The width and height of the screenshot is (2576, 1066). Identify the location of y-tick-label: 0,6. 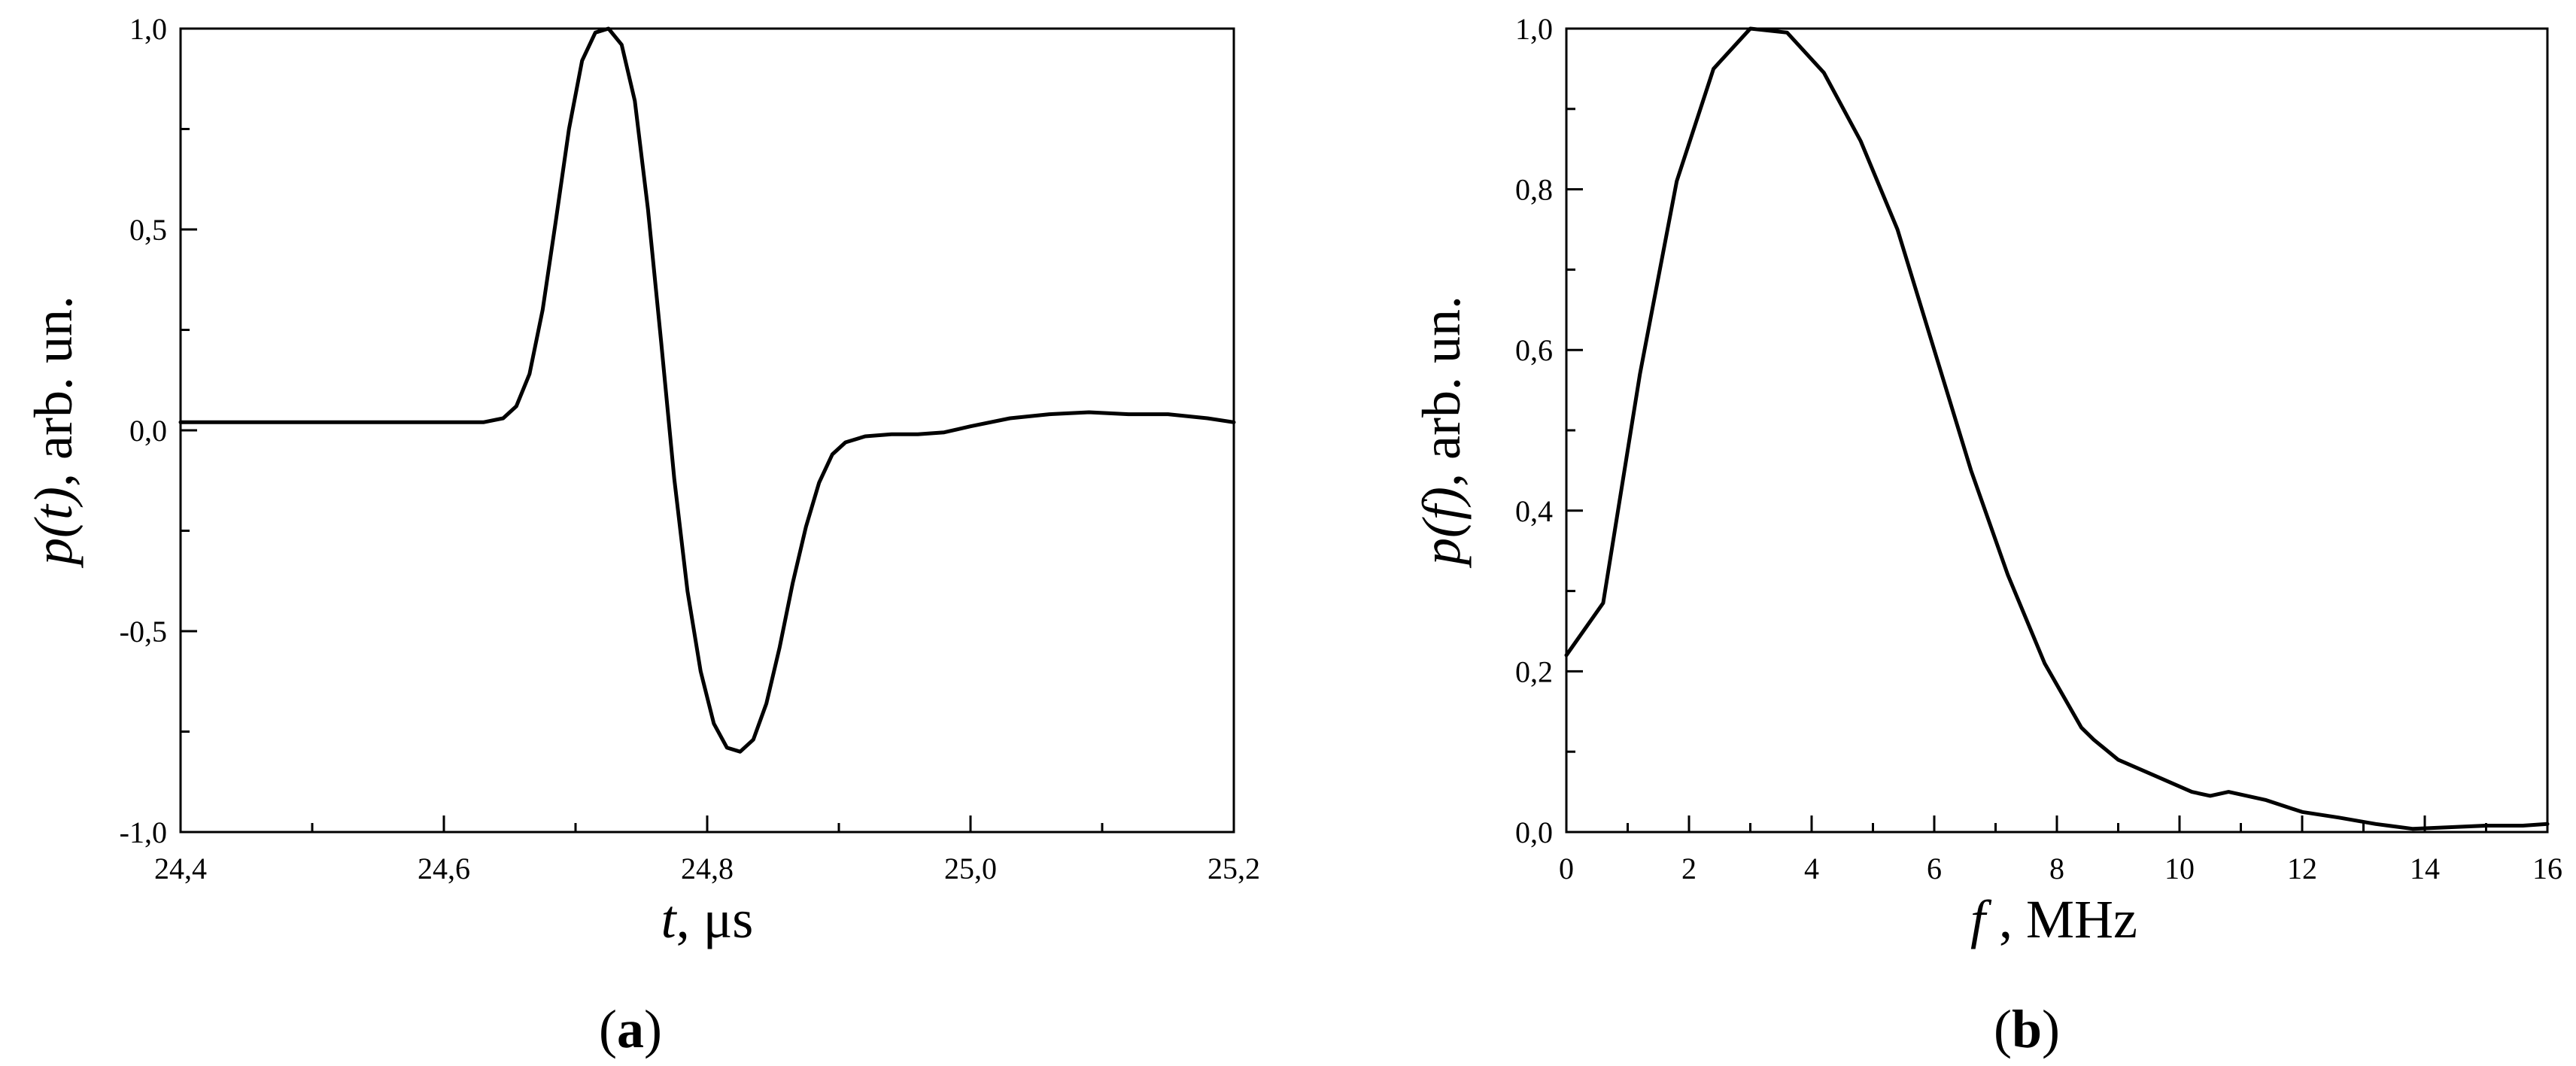
(1534, 350).